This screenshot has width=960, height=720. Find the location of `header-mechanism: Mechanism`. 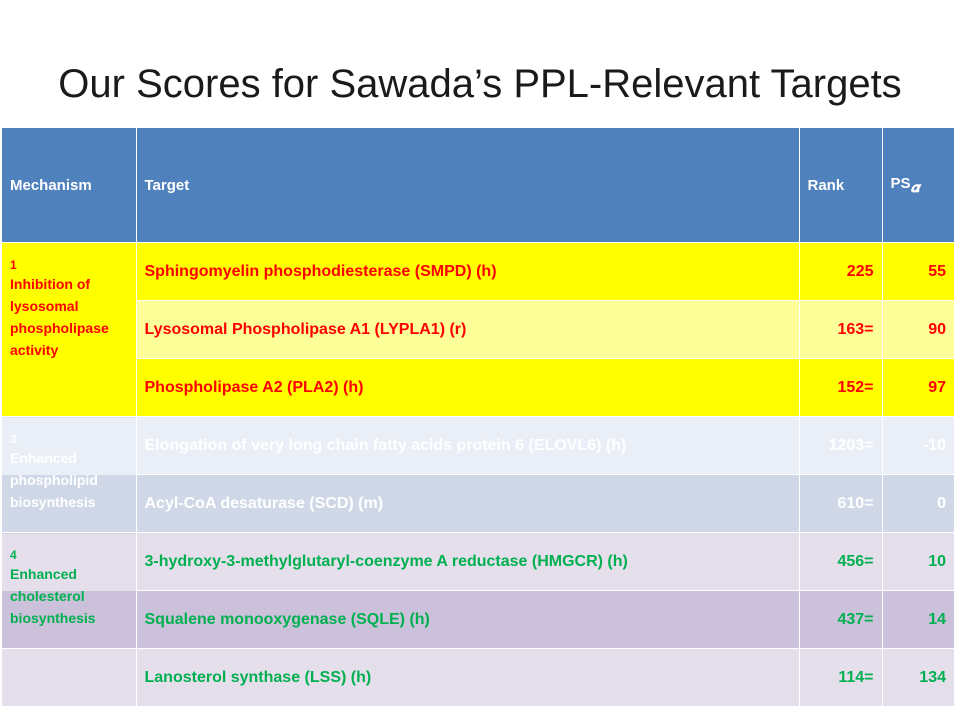

header-mechanism: Mechanism is located at coordinates (69, 185).